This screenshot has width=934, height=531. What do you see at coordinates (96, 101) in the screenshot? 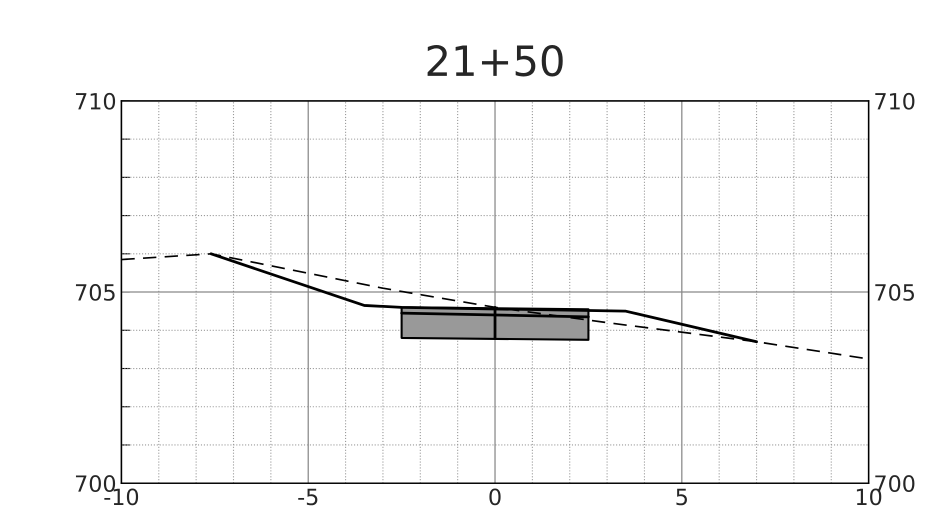
I see `y-tick-label: 710` at bounding box center [96, 101].